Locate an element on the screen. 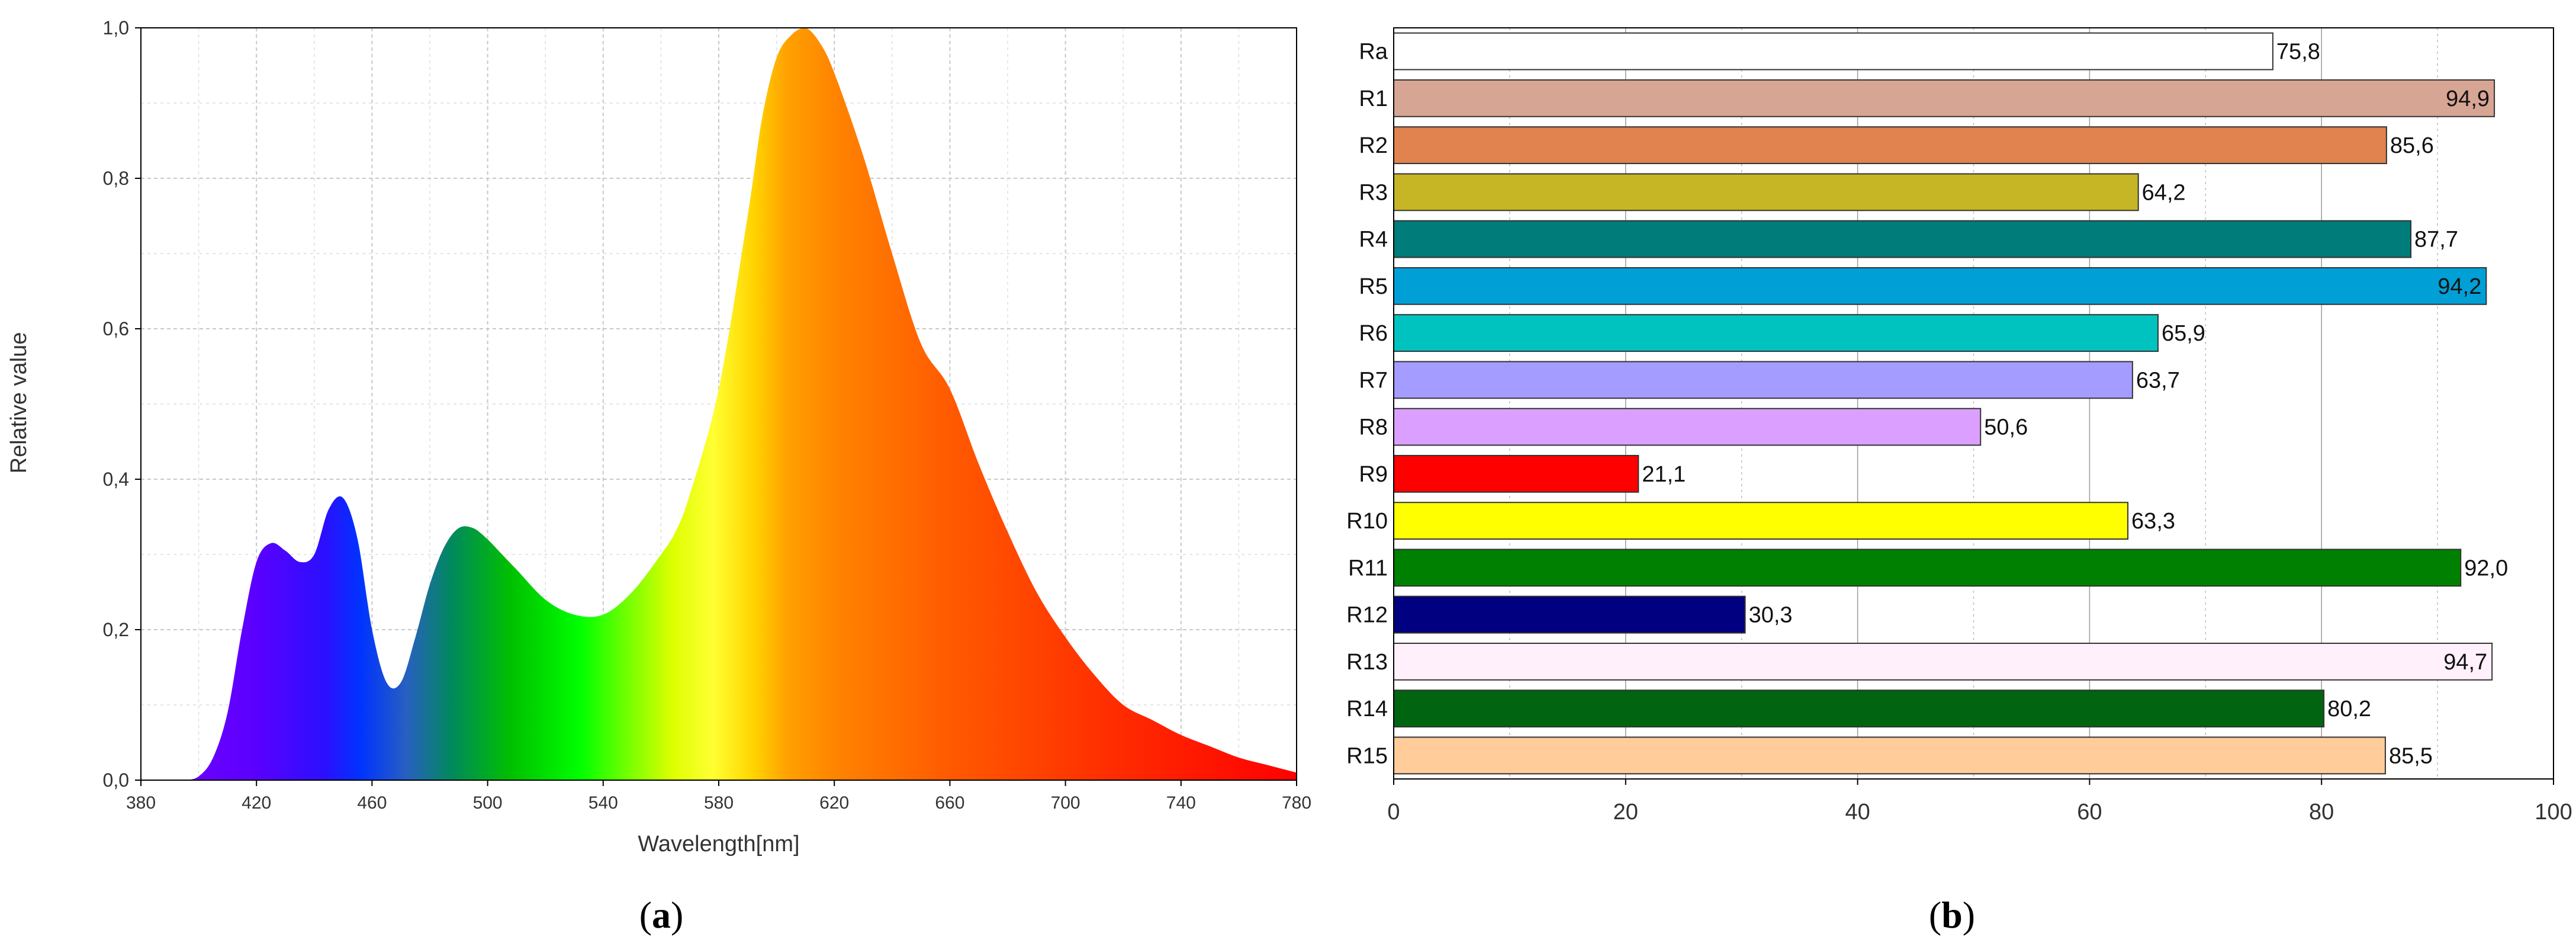 This screenshot has width=2576, height=946. cri-x-tick-label: 40 is located at coordinates (1857, 812).